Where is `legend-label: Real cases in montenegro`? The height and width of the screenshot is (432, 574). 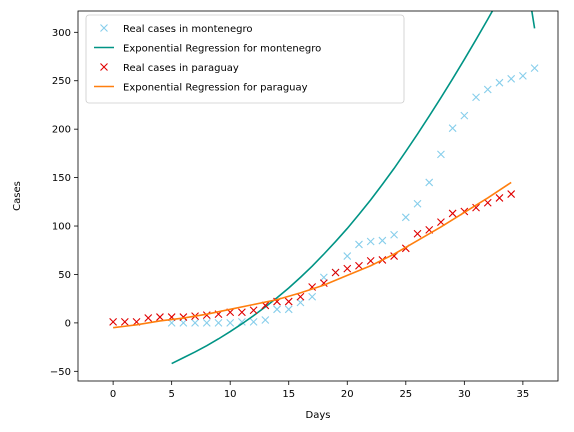
legend-label: Real cases in montenegro is located at coordinates (188, 29).